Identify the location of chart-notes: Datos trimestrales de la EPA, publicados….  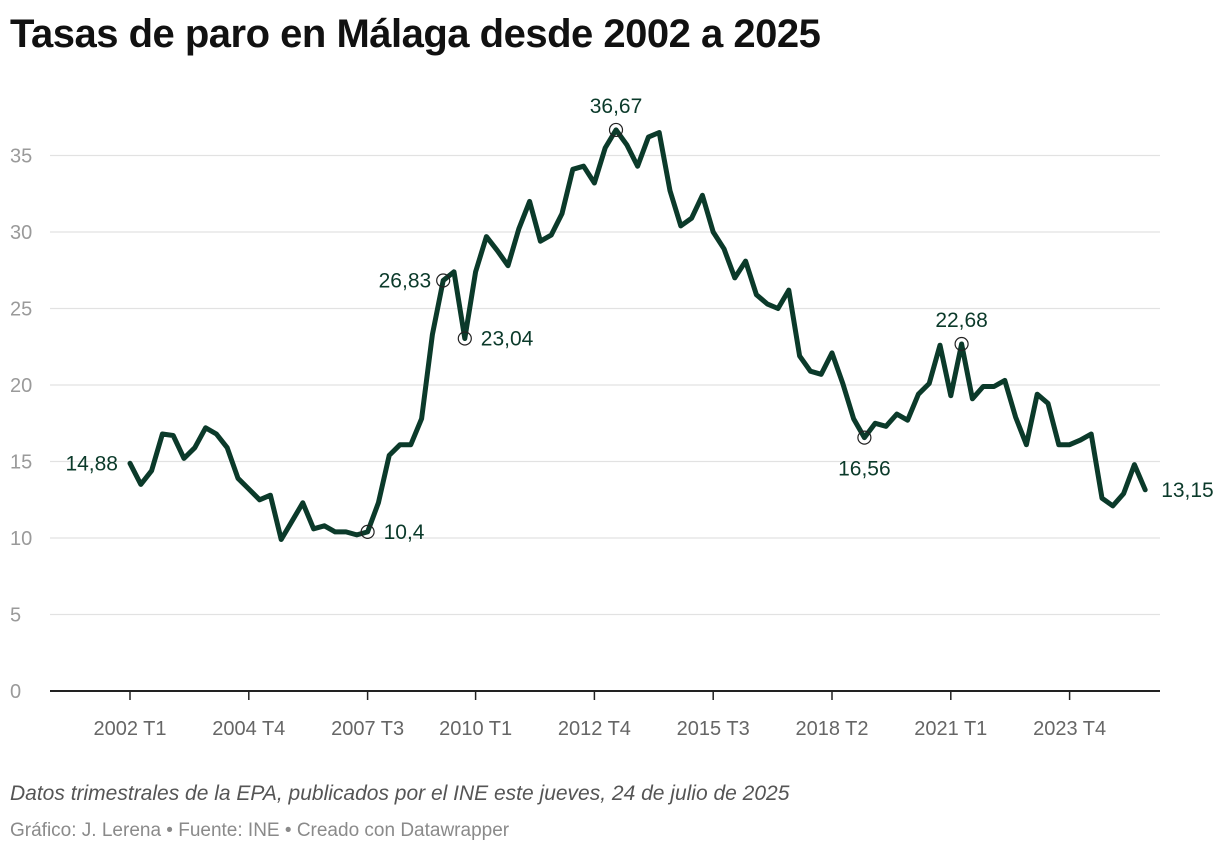
(400, 793).